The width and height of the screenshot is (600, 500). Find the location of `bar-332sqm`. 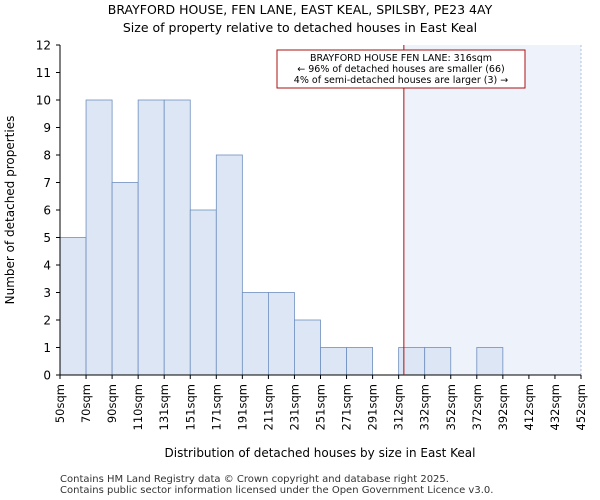

bar-332sqm is located at coordinates (438, 361).